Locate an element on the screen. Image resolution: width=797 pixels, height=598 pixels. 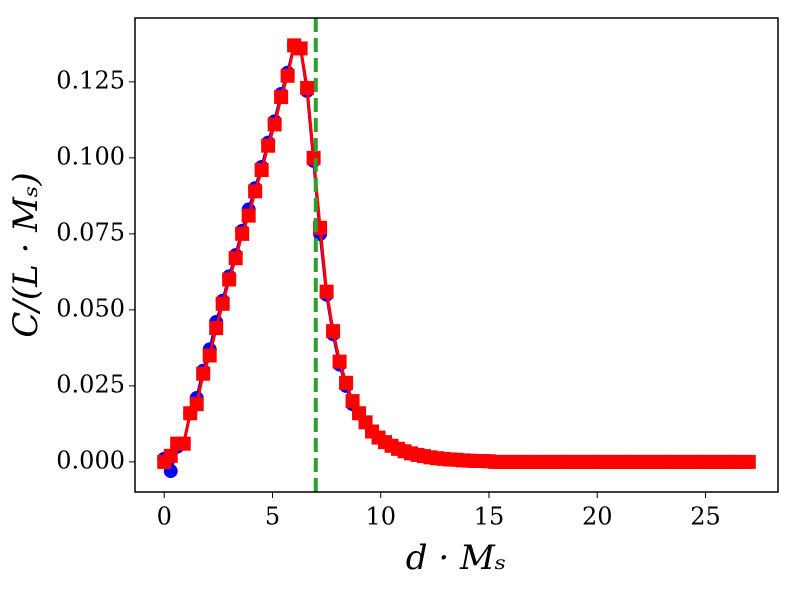
x-tick-label: 15 is located at coordinates (489, 517).